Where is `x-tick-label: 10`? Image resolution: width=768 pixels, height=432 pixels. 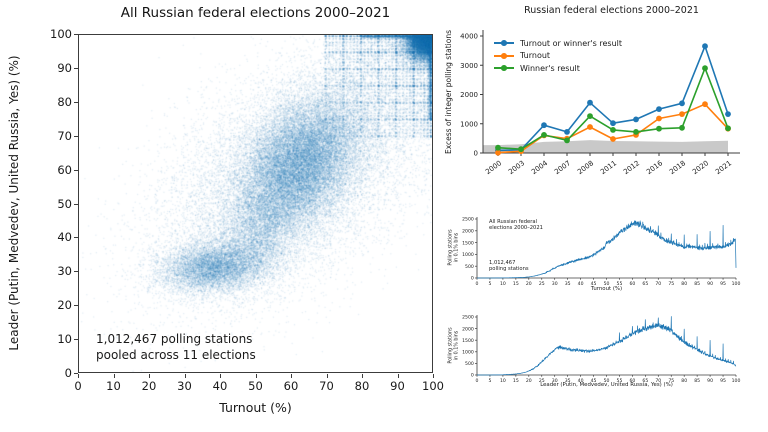
x-tick-label: 10 is located at coordinates (503, 284).